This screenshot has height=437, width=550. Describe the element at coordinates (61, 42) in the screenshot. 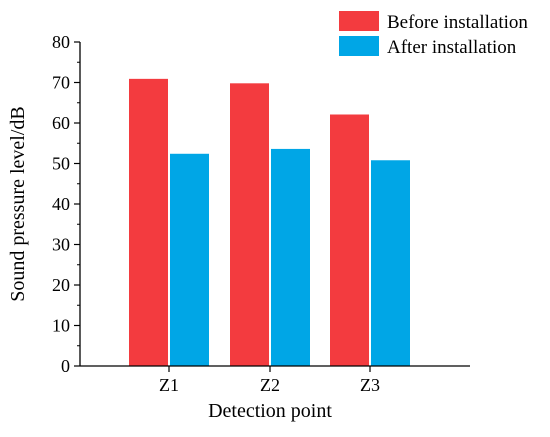

I see `y-tick-label: 80` at that location.